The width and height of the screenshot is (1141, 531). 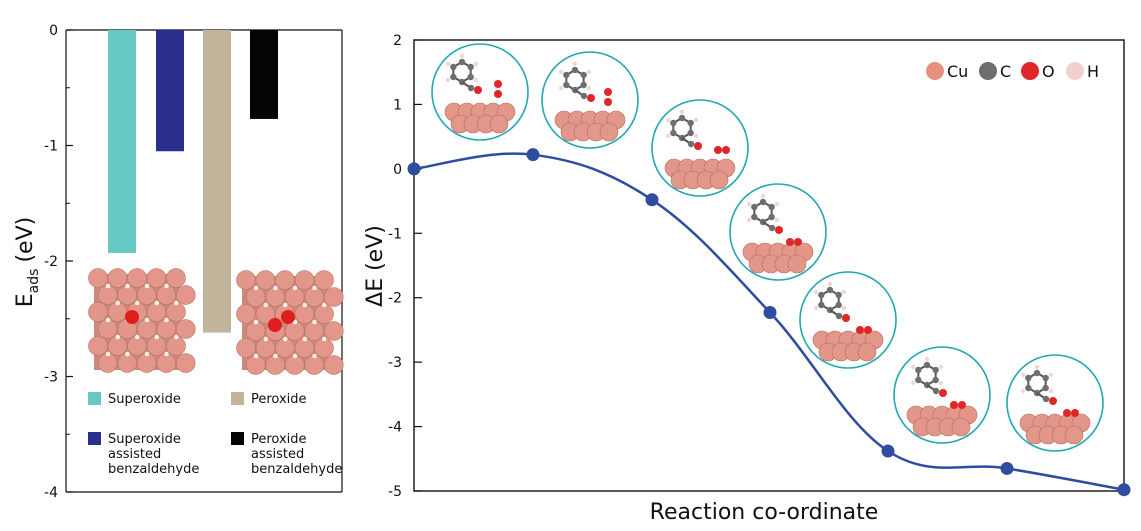 What do you see at coordinates (395, 234) in the screenshot?
I see `right-y-tick-label: -1` at bounding box center [395, 234].